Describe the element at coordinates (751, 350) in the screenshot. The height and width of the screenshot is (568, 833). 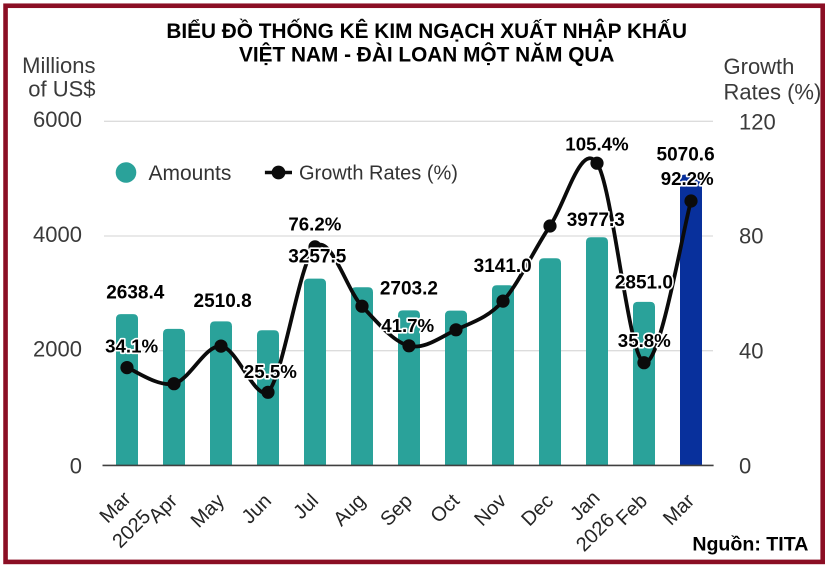
I see `svg-text: 40` at that location.